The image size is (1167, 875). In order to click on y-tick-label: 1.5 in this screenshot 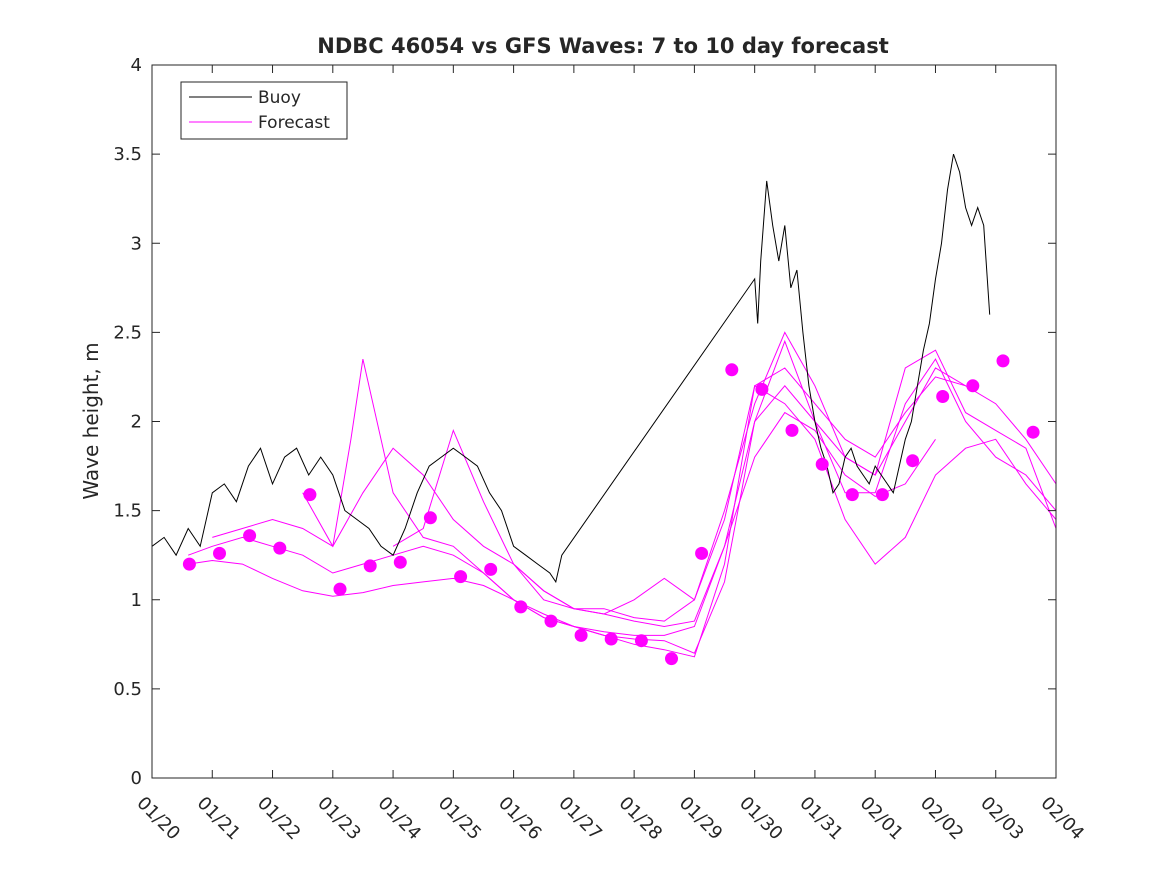, I will do `click(127, 511)`.